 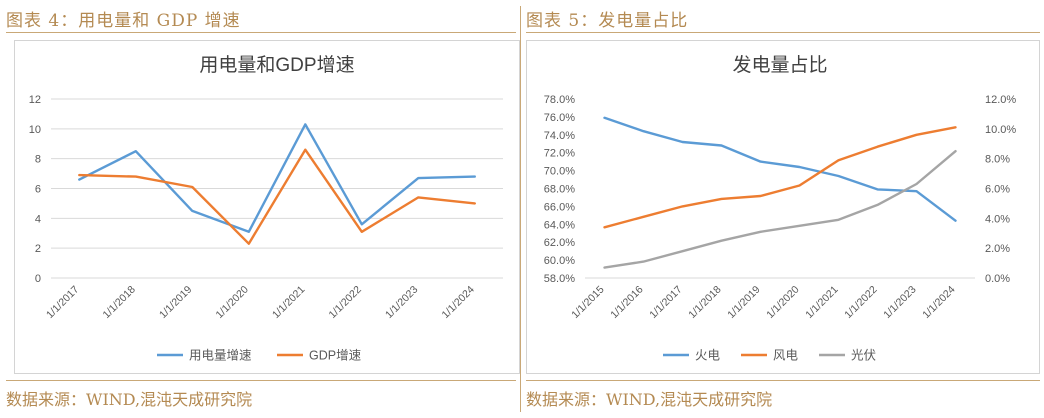 I want to click on y-tick-label: 62.0%, so click(x=559, y=243).